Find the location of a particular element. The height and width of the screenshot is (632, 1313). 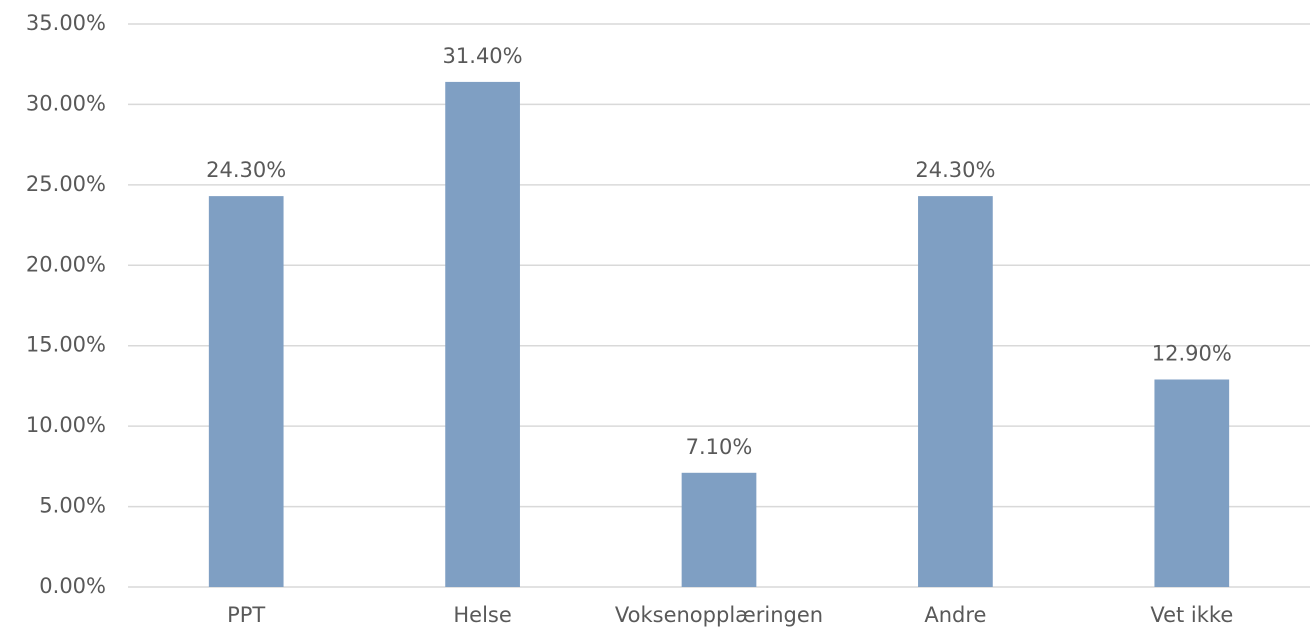

data-label: 31.40% is located at coordinates (483, 56).